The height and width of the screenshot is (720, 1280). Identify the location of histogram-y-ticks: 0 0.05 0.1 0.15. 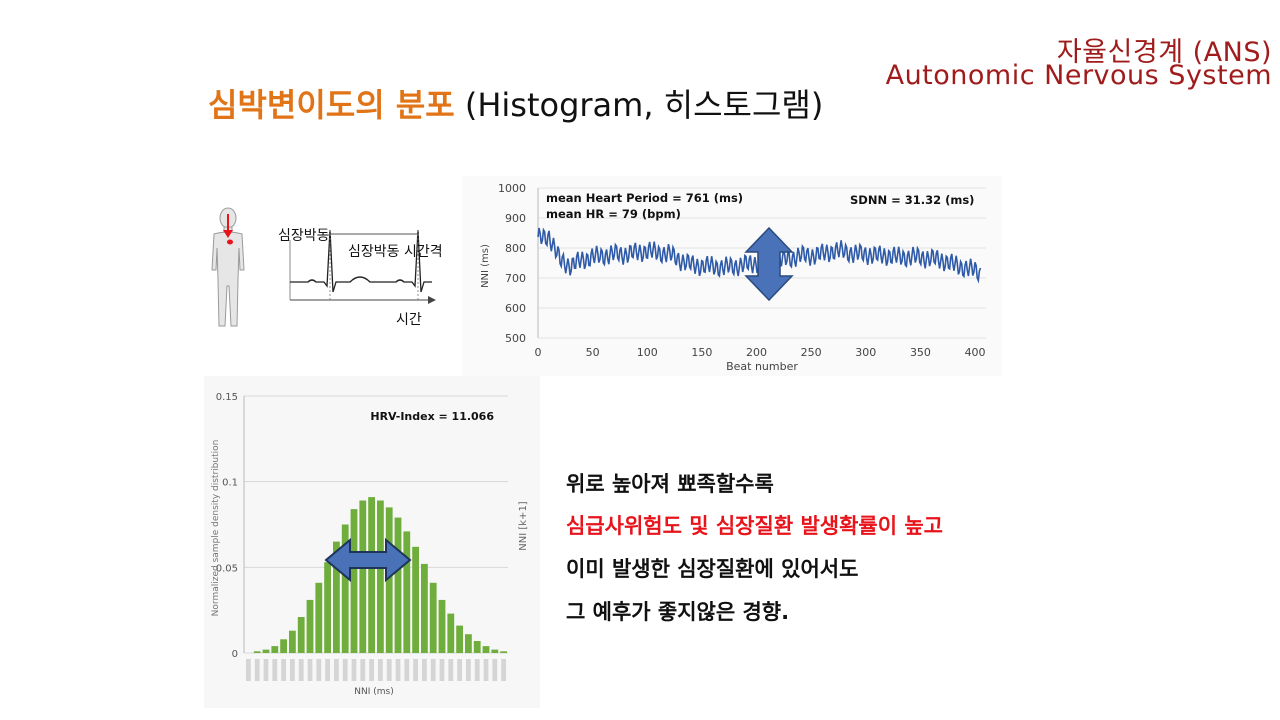
(227, 526).